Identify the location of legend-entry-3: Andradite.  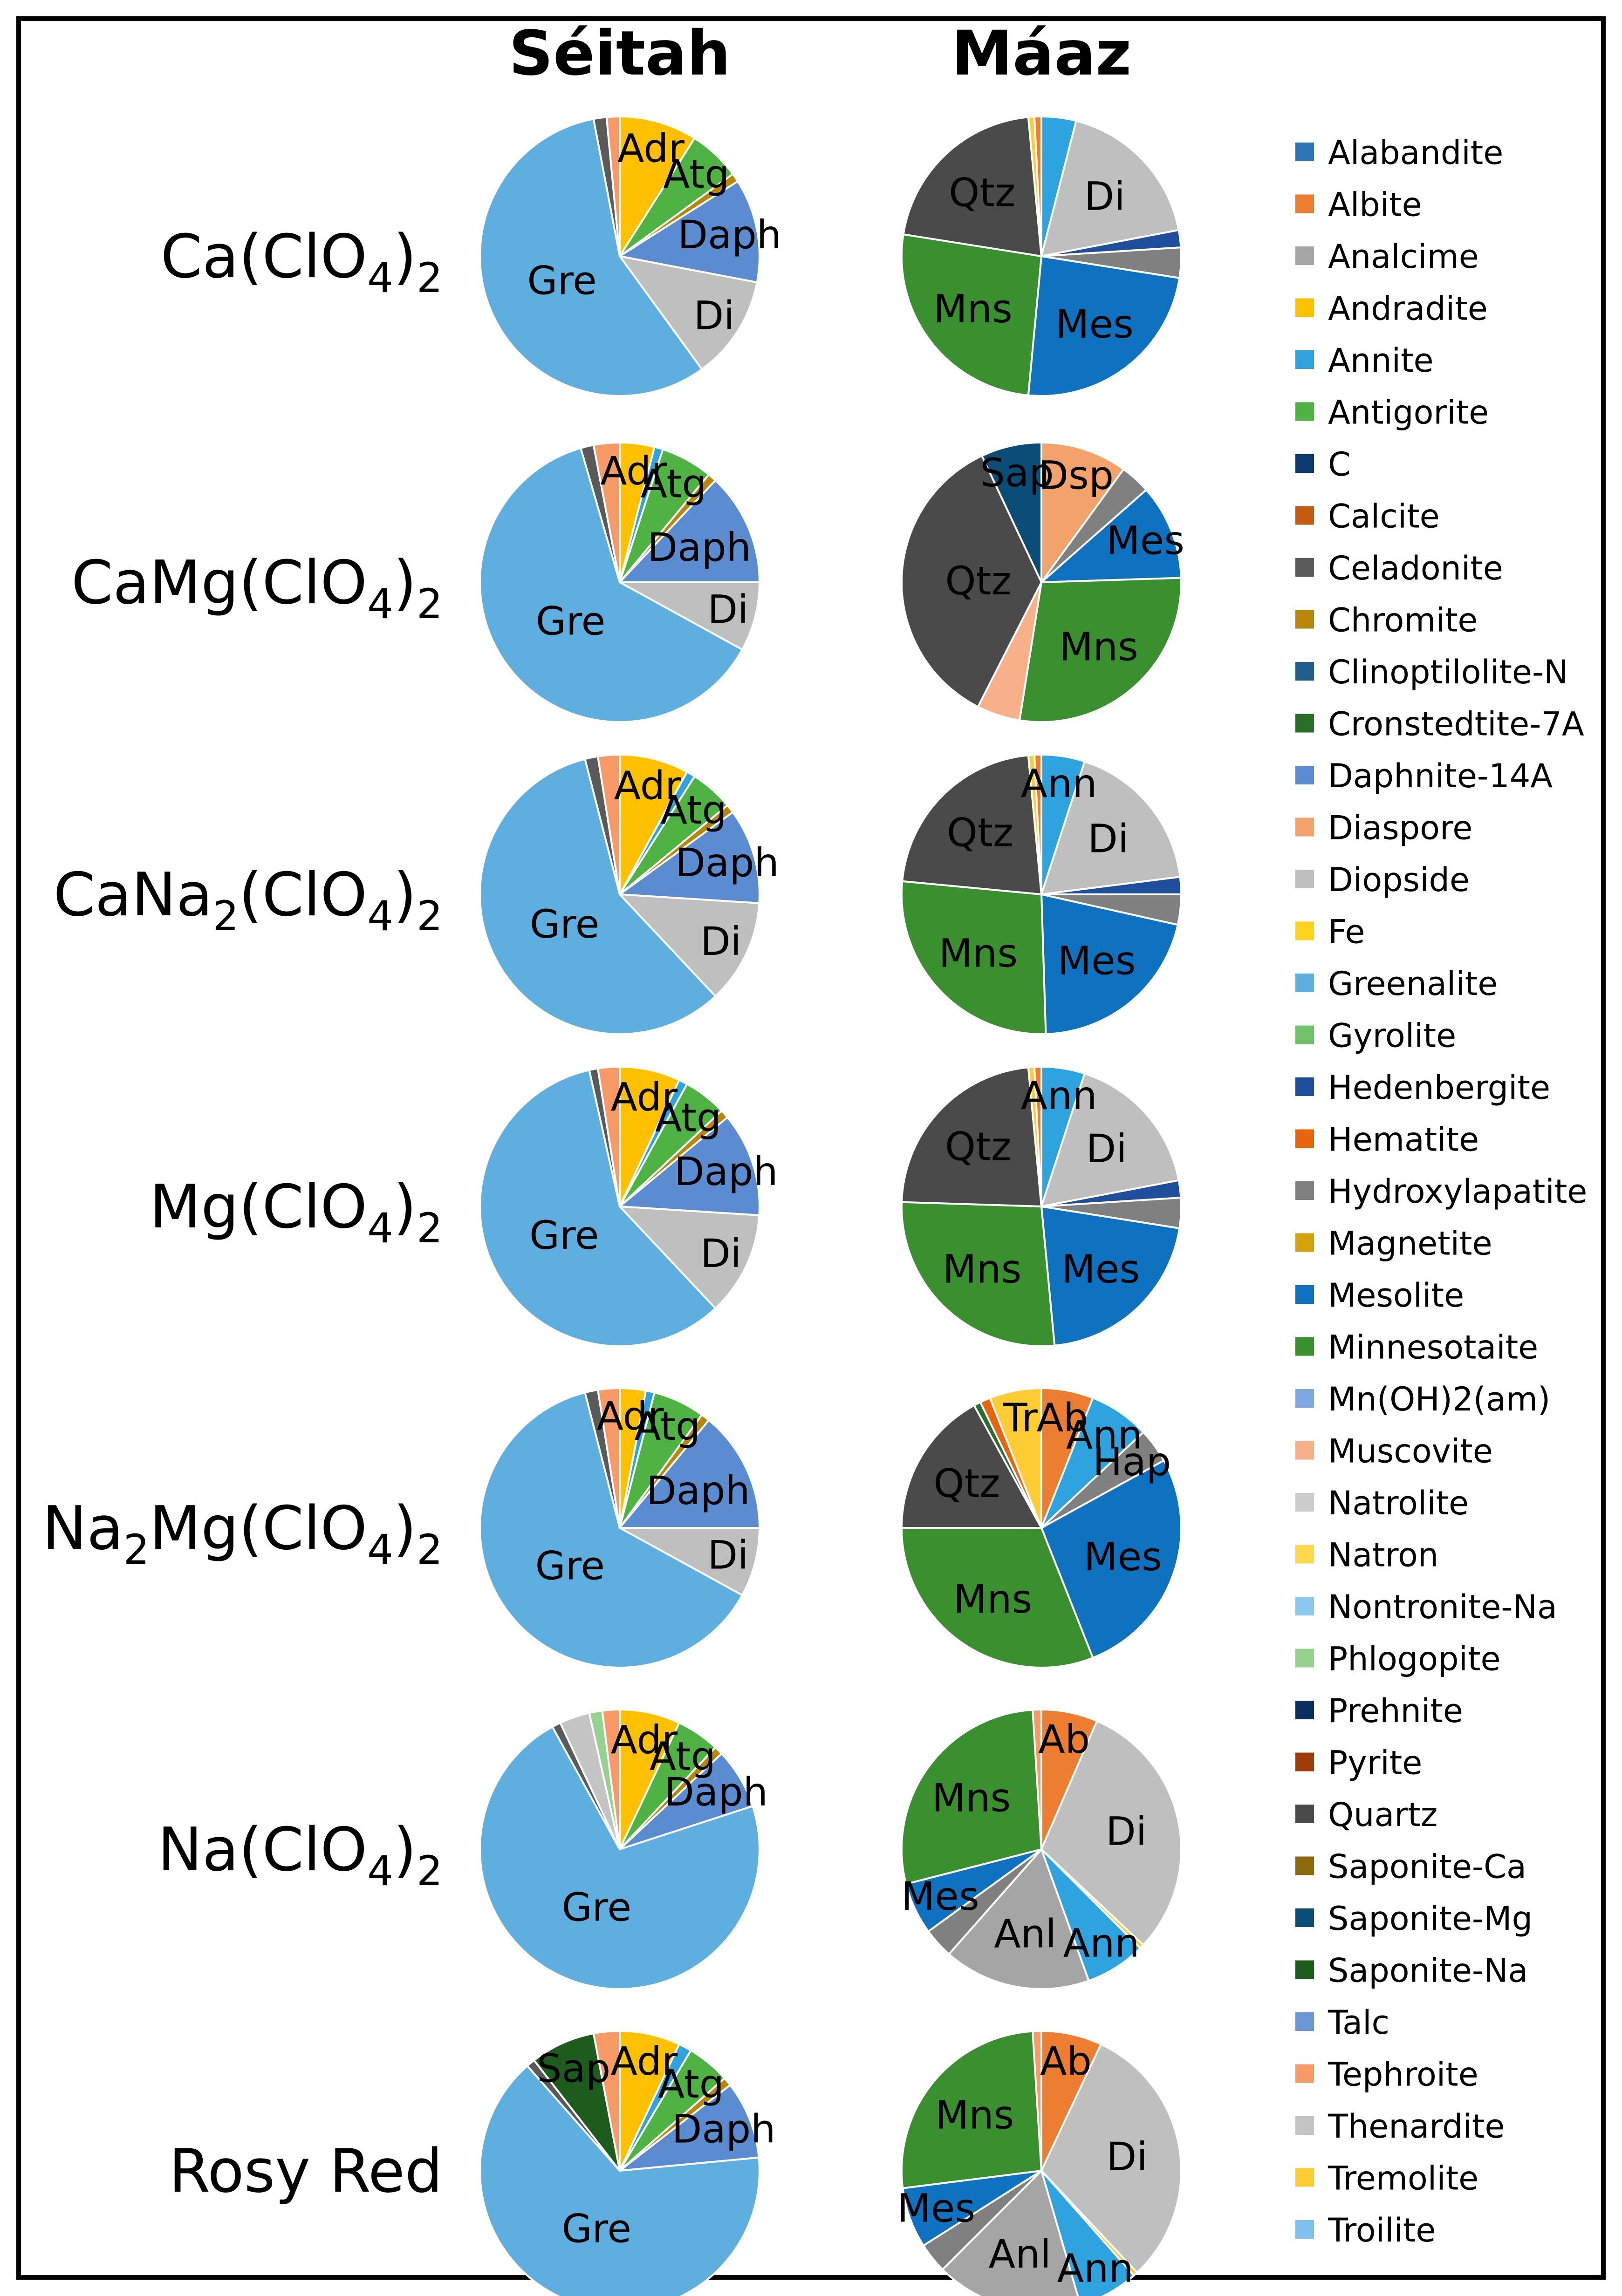
(1408, 309).